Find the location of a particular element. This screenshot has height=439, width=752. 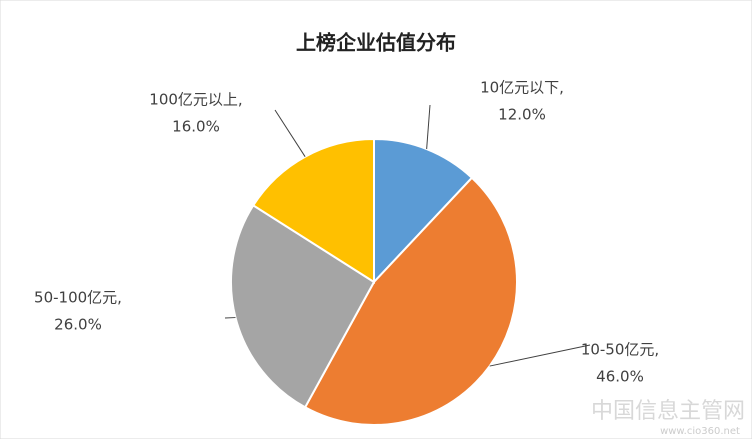

value-label: 16.0% is located at coordinates (196, 127).